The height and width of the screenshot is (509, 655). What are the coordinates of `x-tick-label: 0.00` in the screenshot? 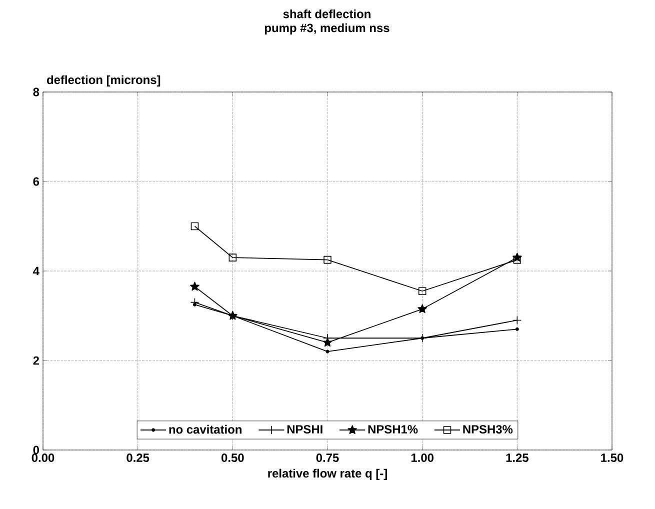 It's located at (43, 458).